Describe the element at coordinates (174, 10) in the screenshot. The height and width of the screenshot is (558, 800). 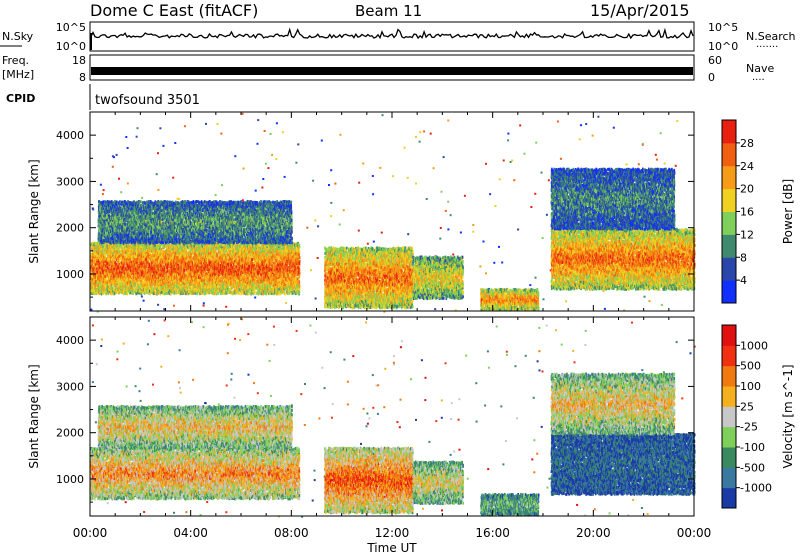
I see `plot-title: Dome C East (fitACF)` at that location.